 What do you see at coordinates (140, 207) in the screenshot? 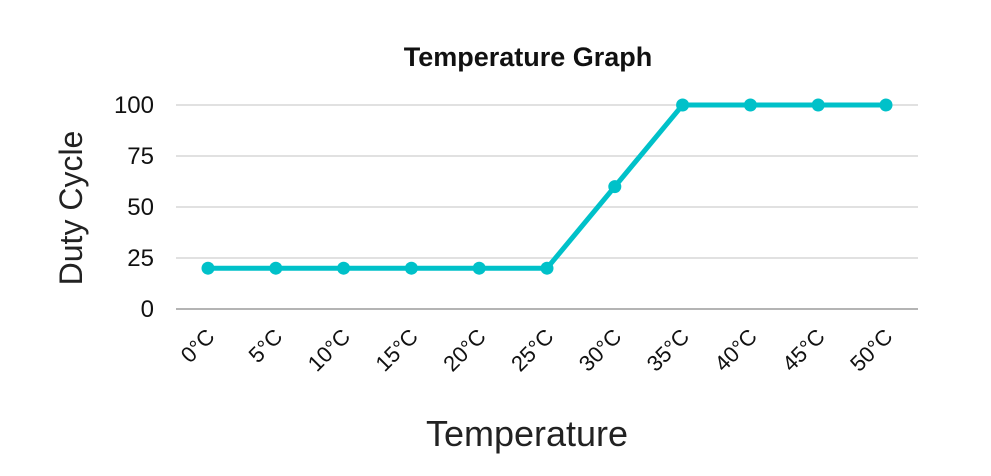
I see `y-tick-label-50: 50` at bounding box center [140, 207].